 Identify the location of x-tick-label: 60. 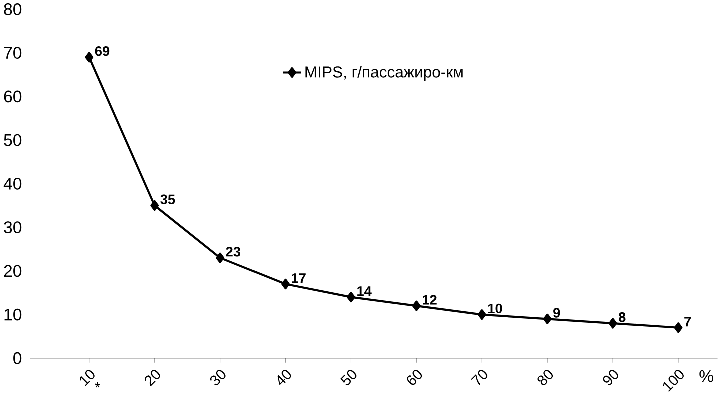
(414, 378).